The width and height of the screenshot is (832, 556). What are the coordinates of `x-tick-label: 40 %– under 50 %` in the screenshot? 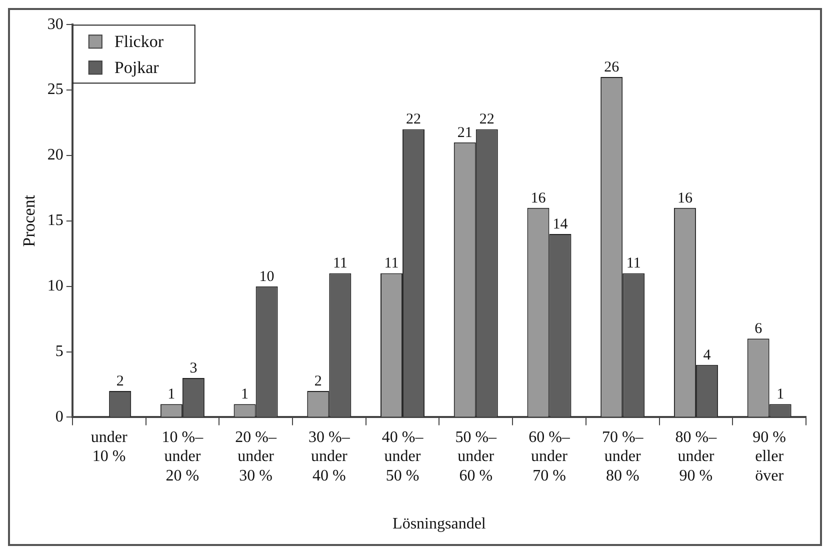 It's located at (403, 456).